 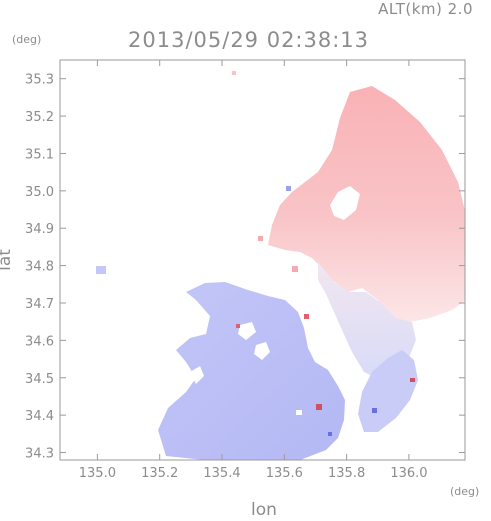 I want to click on y-tick-label: 35.1, so click(x=39, y=154).